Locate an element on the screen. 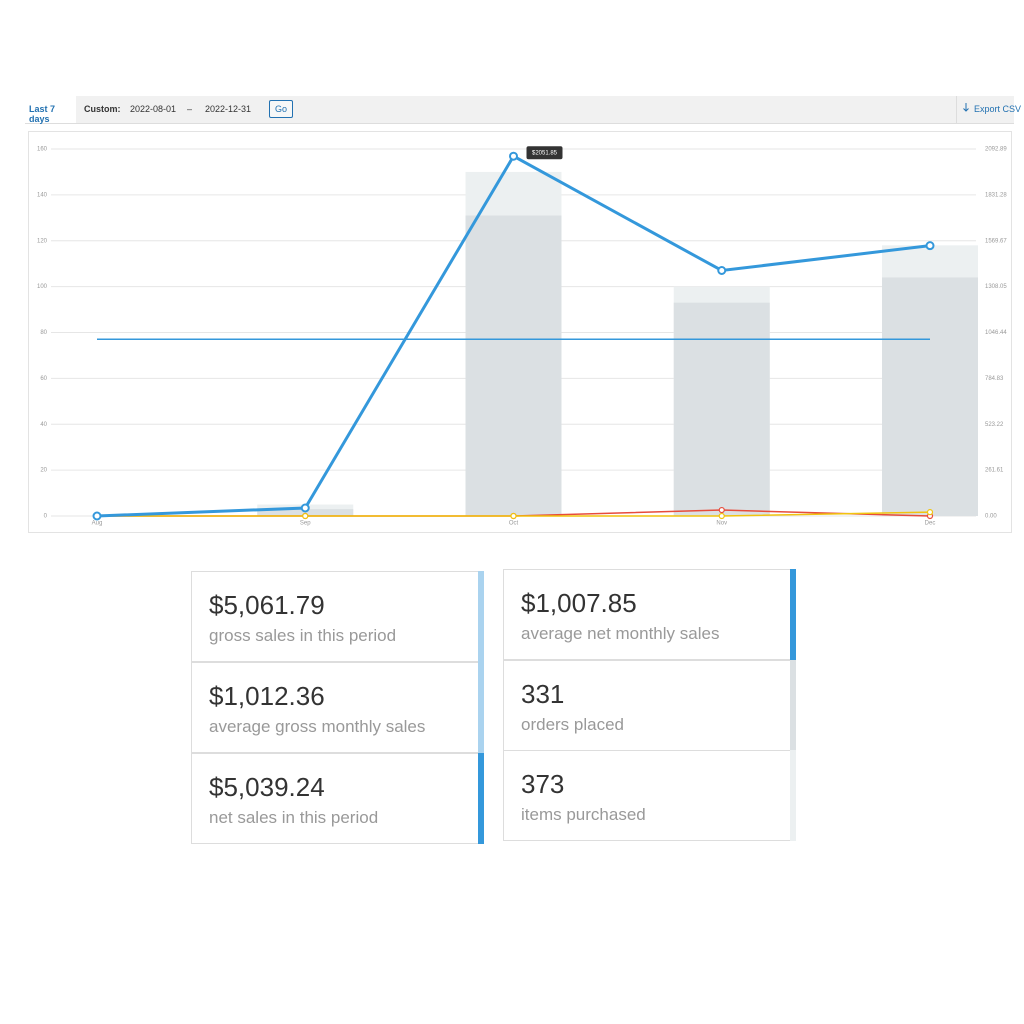 The width and height of the screenshot is (1024, 1024). y2-tick-label: 523.22 is located at coordinates (994, 425).